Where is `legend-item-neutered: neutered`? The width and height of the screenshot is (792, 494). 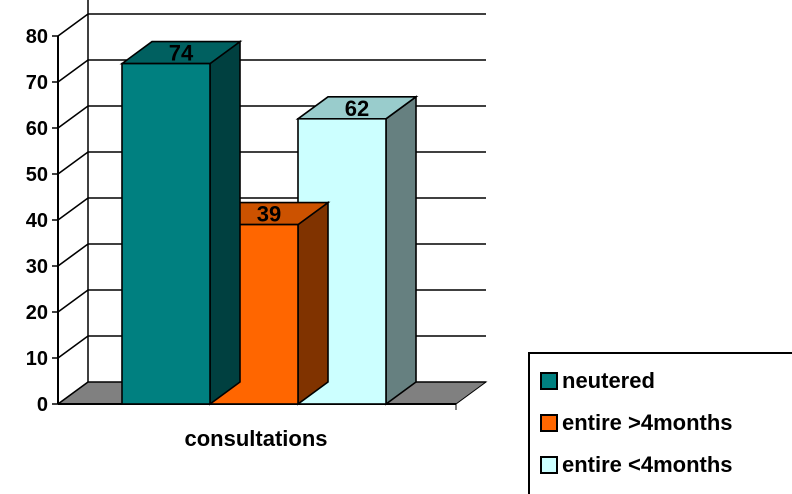 legend-item-neutered: neutered is located at coordinates (597, 381).